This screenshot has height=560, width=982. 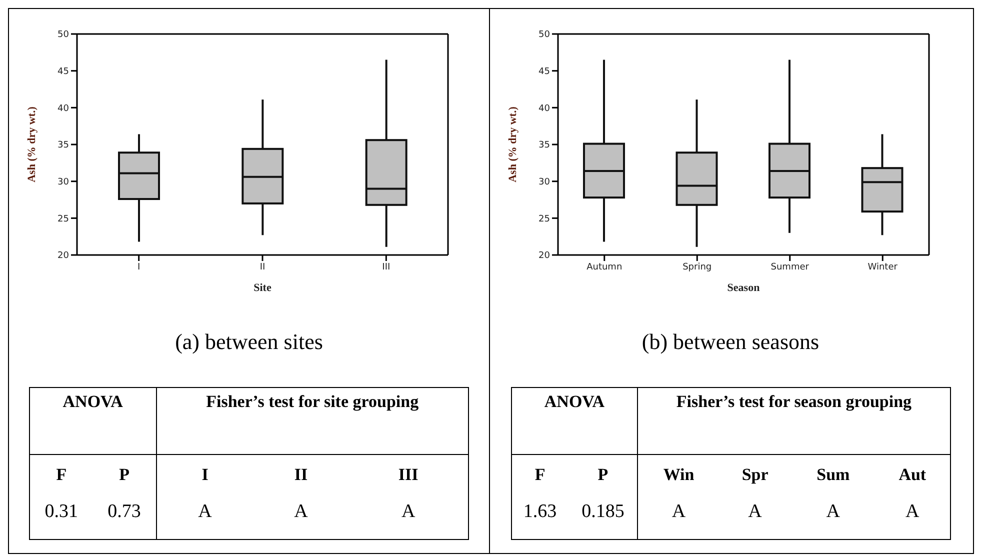 What do you see at coordinates (312, 402) in the screenshot?
I see `text: Fisher’s test for site grouping` at bounding box center [312, 402].